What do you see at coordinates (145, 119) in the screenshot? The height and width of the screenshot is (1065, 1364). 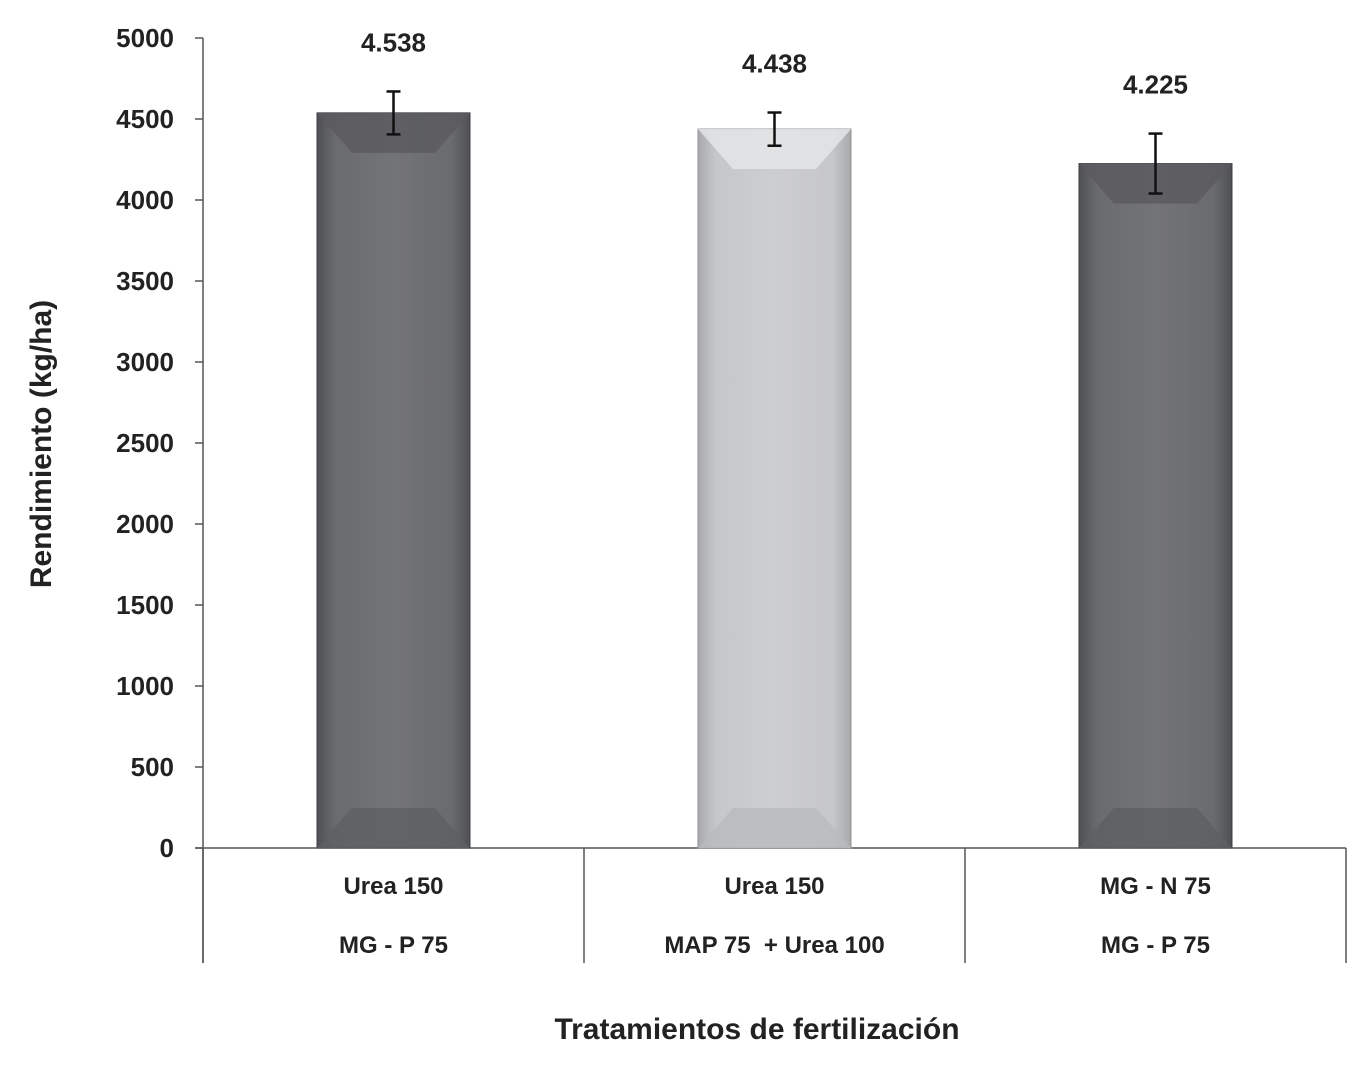 I see `y-tick-label: 4500` at bounding box center [145, 119].